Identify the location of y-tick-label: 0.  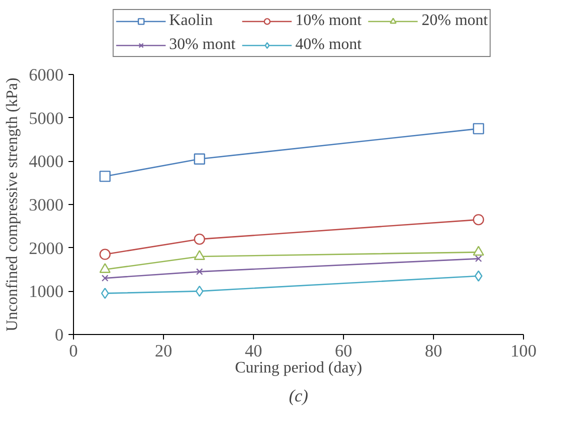
(59, 335).